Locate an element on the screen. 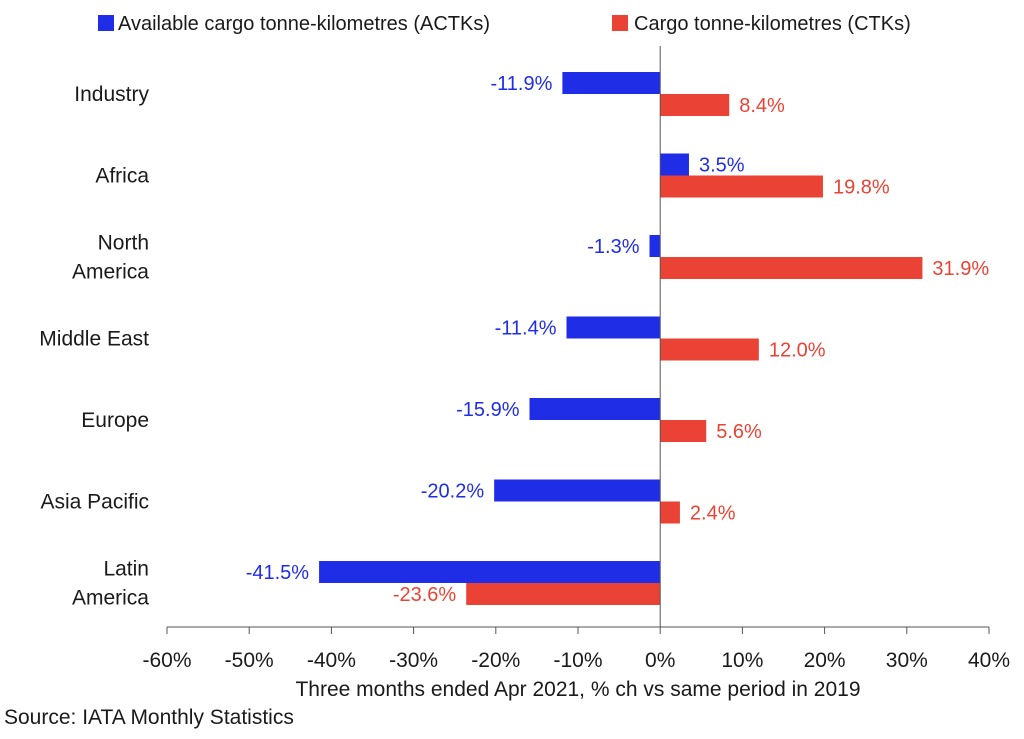 This screenshot has height=739, width=1024. data-label-ctk-latin-america: -23.6% is located at coordinates (425, 595).